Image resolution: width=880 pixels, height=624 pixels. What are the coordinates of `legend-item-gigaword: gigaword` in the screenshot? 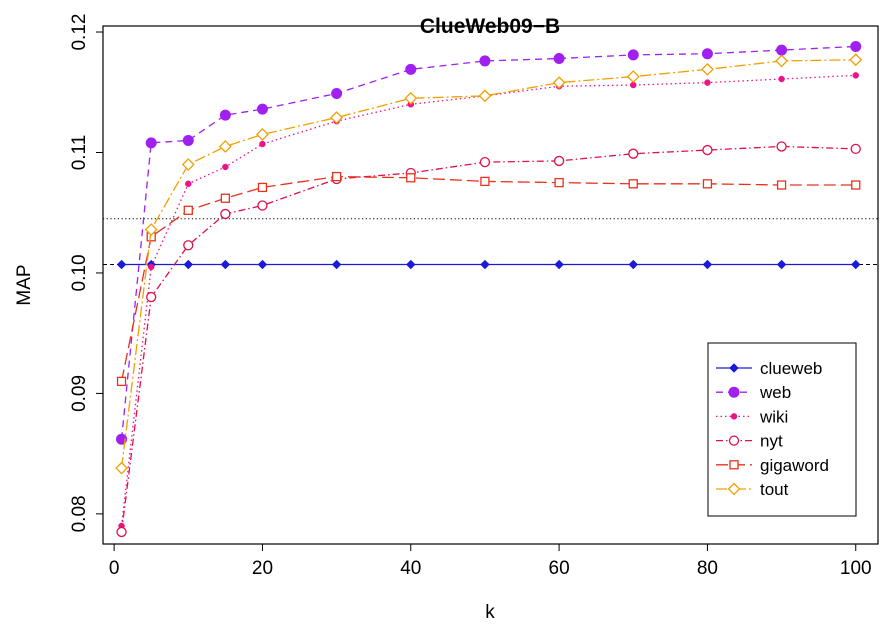 It's located at (772, 465).